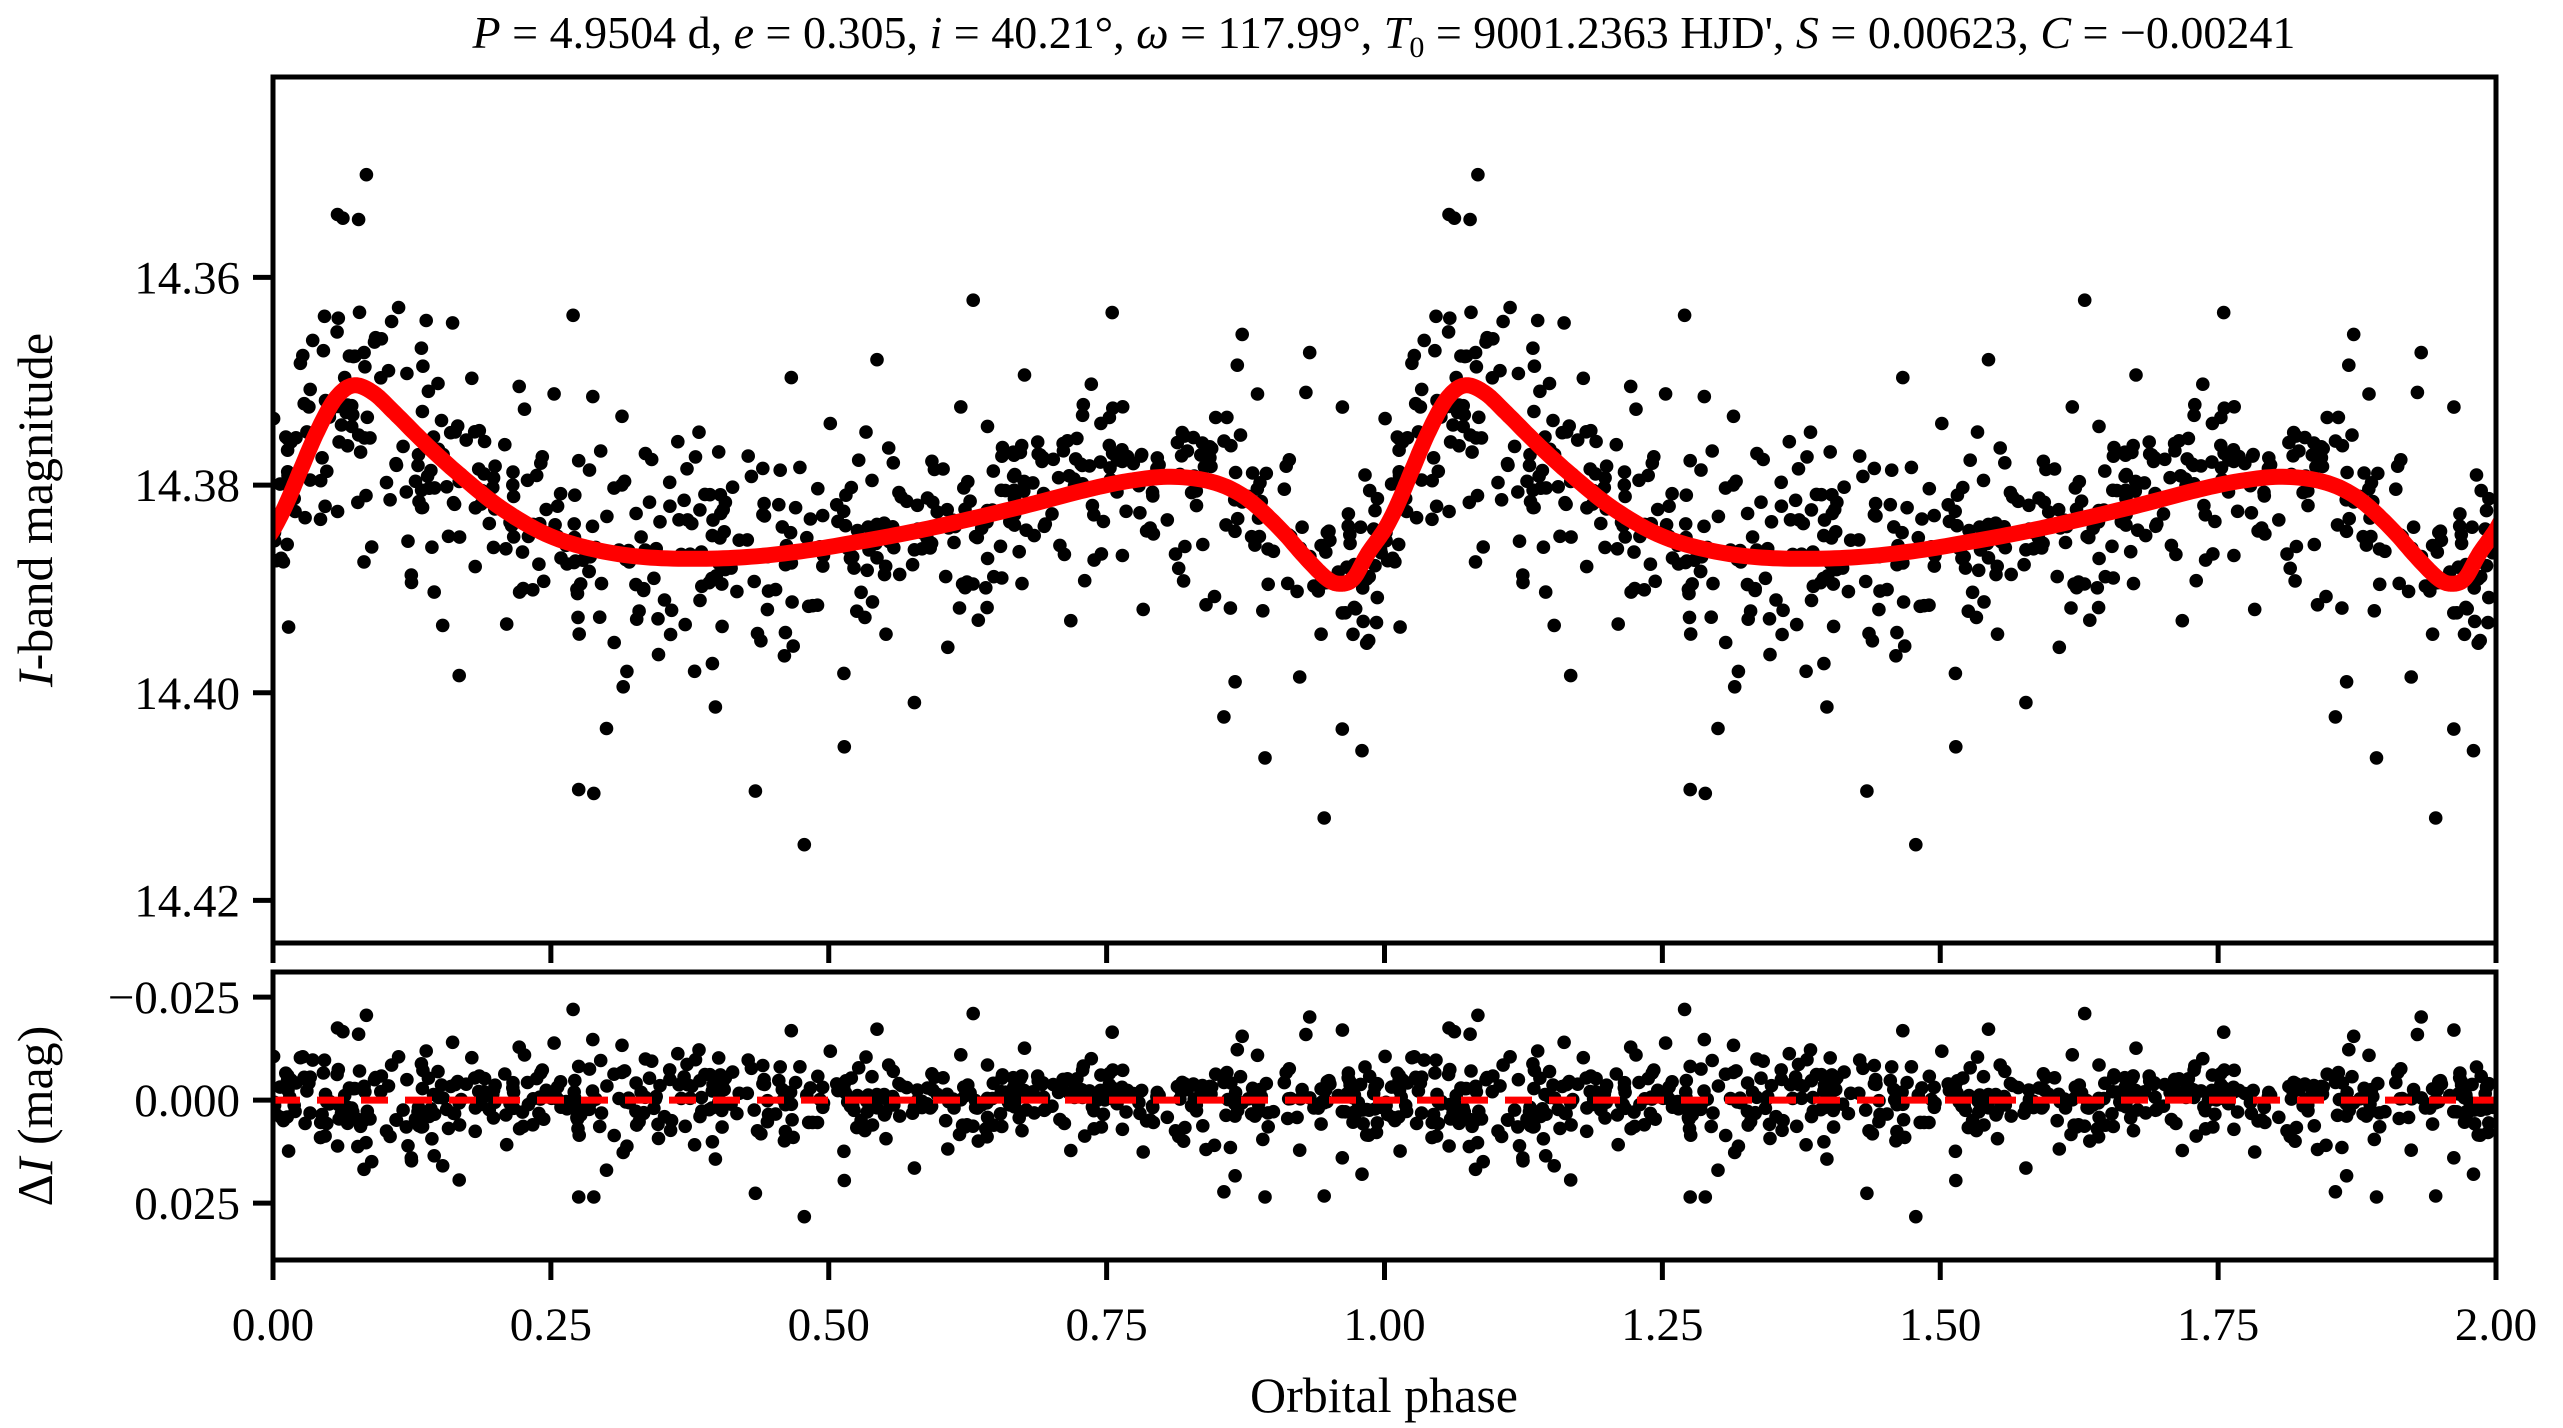  What do you see at coordinates (829, 1325) in the screenshot?
I see `x-tick-label: 0.50` at bounding box center [829, 1325].